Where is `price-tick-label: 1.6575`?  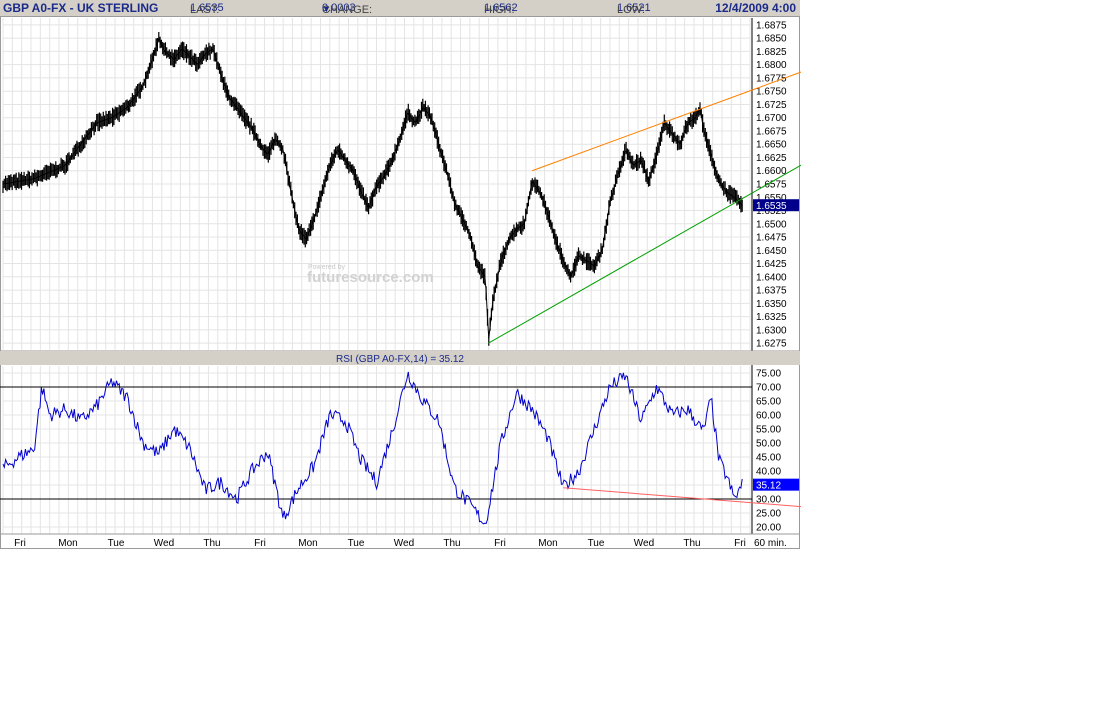
price-tick-label: 1.6575 is located at coordinates (771, 185).